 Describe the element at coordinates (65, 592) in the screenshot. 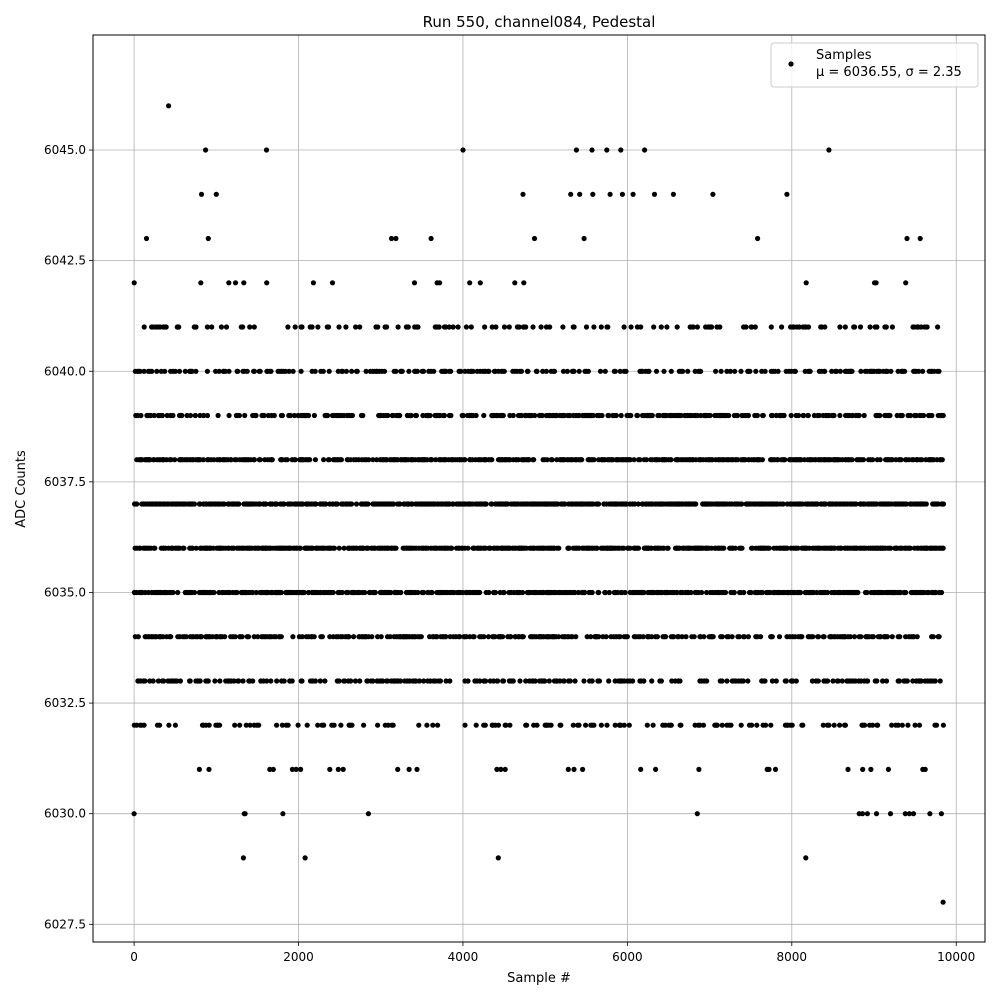

I see `y-tick-label: 6035.0` at that location.